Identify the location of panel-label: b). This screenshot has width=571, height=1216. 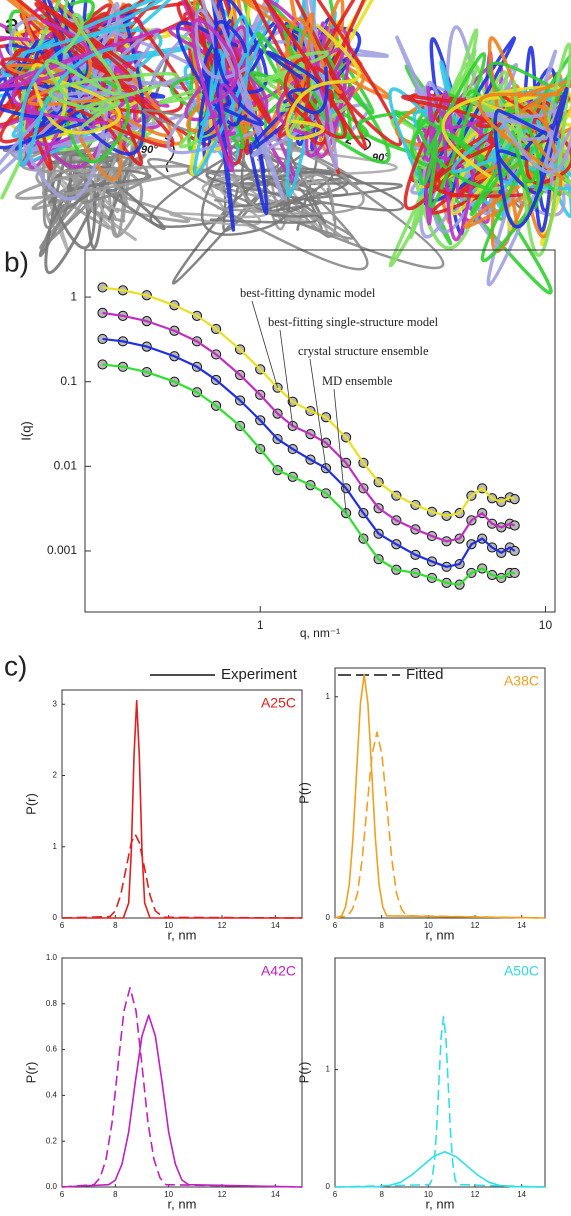
(16, 261).